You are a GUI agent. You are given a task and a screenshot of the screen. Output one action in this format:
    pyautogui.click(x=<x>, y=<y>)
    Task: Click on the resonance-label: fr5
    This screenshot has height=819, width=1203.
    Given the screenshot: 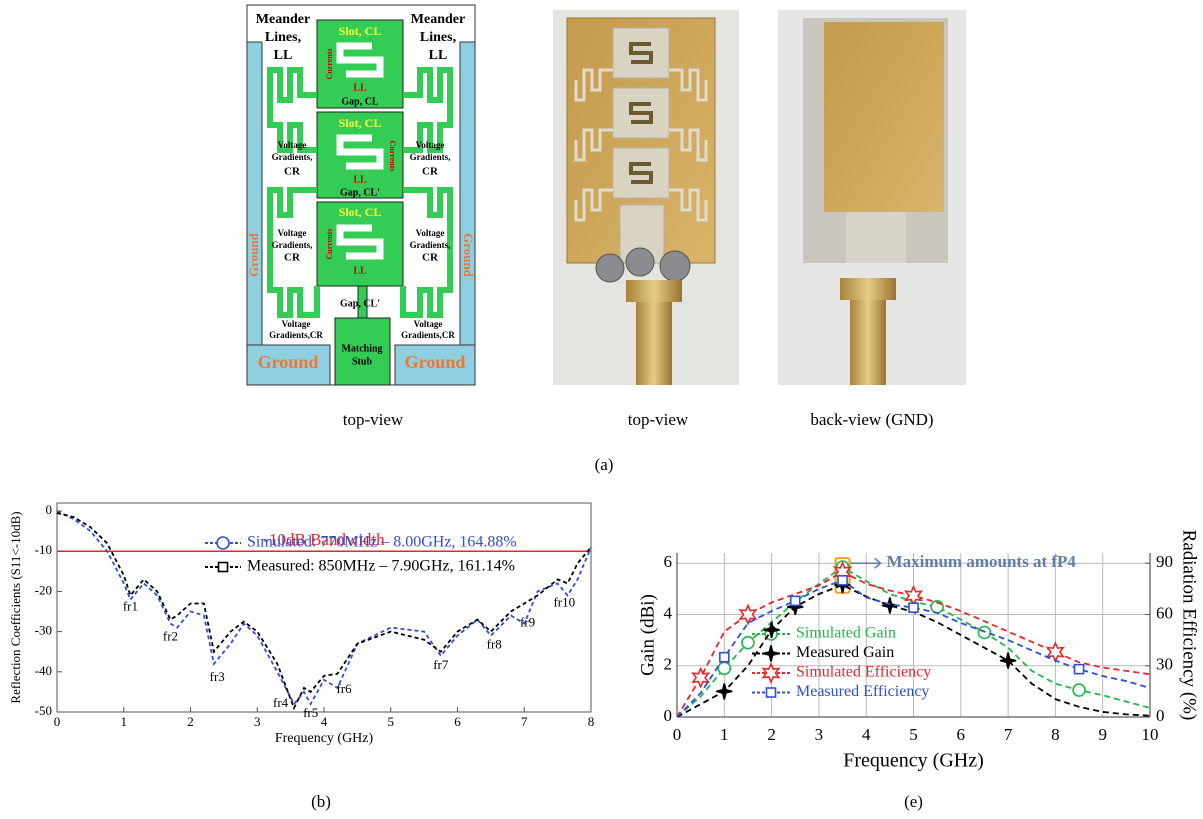 What is the action you would take?
    pyautogui.click(x=310, y=712)
    